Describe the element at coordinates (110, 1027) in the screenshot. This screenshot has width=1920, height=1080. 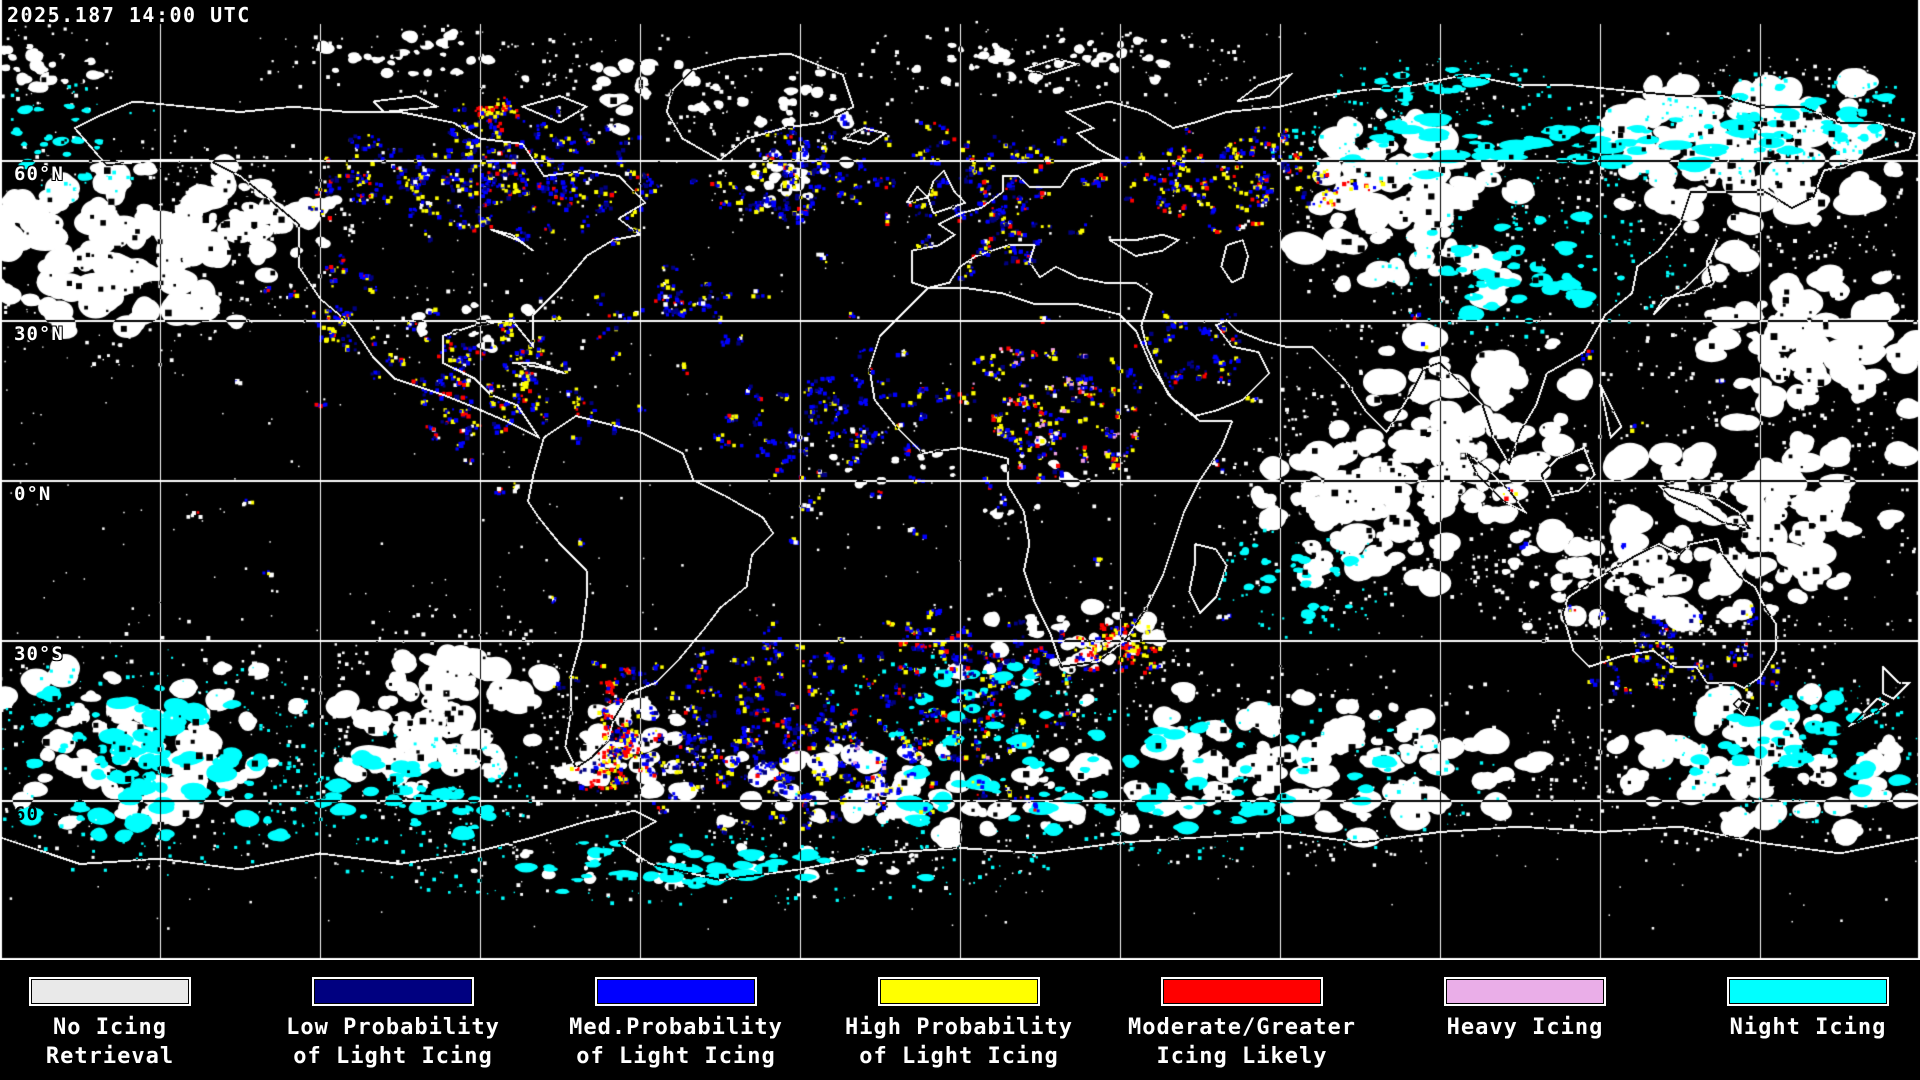
I see `legend-label: No Icing` at that location.